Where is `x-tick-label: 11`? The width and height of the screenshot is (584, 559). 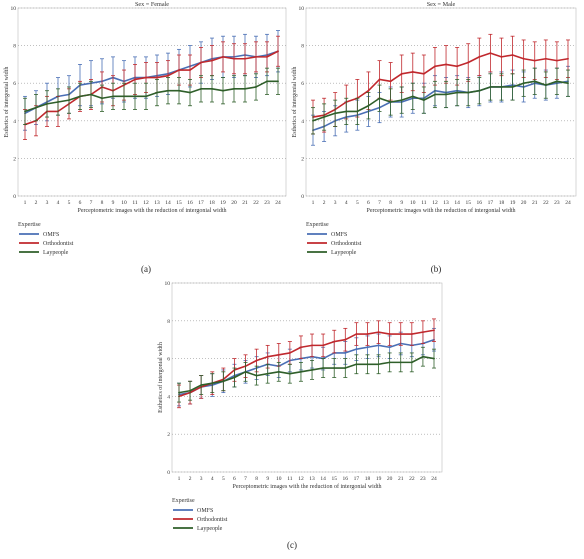
x-tick-label: 11 is located at coordinates (424, 203).